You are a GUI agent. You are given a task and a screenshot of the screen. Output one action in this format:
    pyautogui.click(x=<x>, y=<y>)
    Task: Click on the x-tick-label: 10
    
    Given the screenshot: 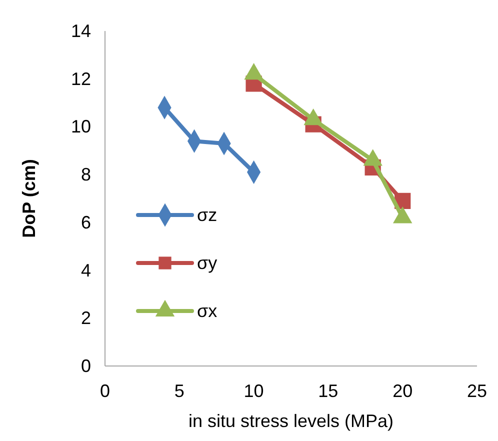 What is the action you would take?
    pyautogui.click(x=254, y=391)
    